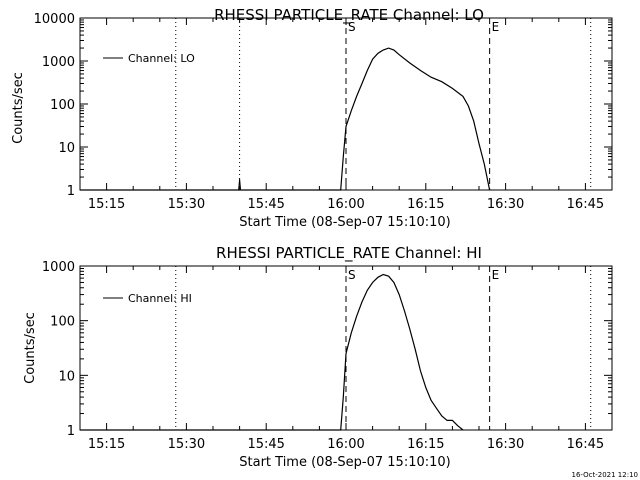 This screenshot has height=480, width=640. I want to click on y-tick-label: 10000, so click(54, 19).